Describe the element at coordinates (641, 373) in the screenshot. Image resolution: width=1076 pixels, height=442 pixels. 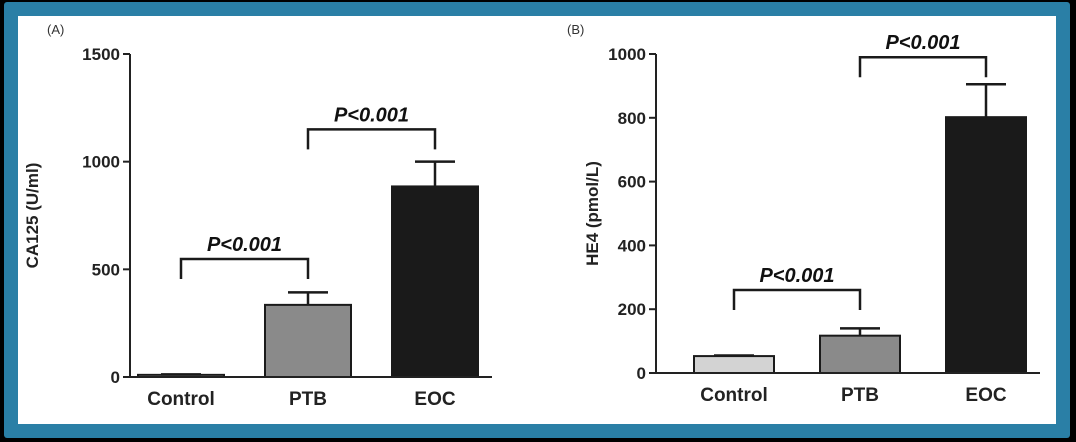
I see `y-tick-label-b-0: 0` at that location.